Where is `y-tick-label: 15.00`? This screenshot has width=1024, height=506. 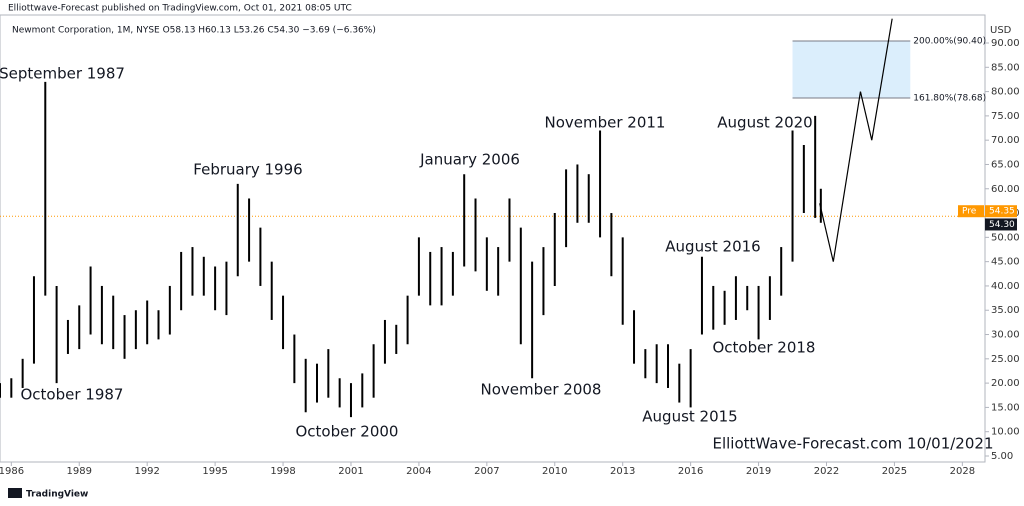
y-tick-label: 15.00 is located at coordinates (1005, 407).